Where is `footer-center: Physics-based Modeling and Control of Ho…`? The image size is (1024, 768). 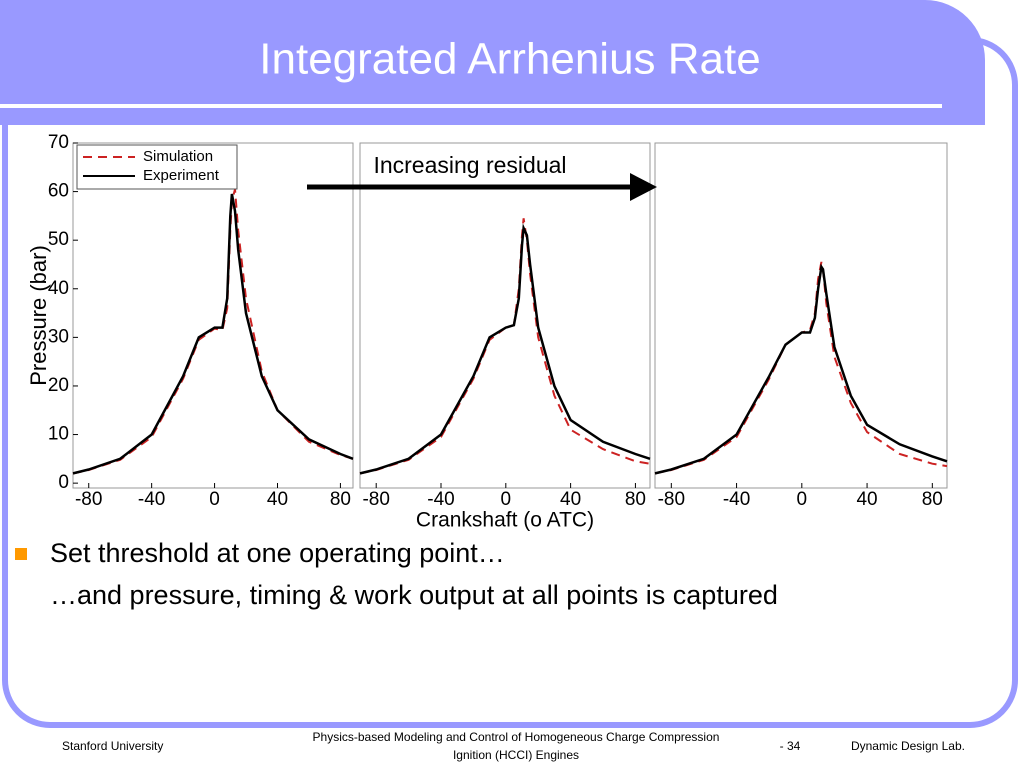 footer-center: Physics-based Modeling and Control of Ho… is located at coordinates (516, 737).